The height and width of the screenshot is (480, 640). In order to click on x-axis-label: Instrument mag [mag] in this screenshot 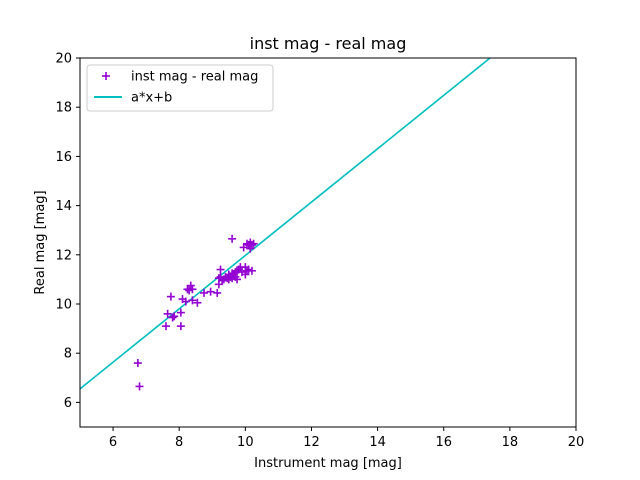, I will do `click(328, 463)`.